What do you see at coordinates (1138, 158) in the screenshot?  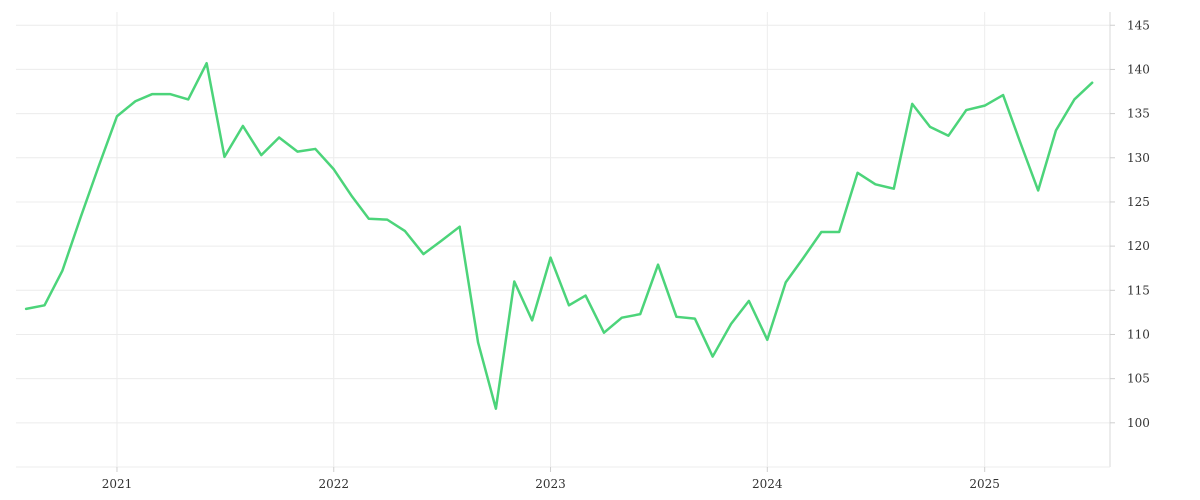 I see `y-tick-label: 130` at bounding box center [1138, 158].